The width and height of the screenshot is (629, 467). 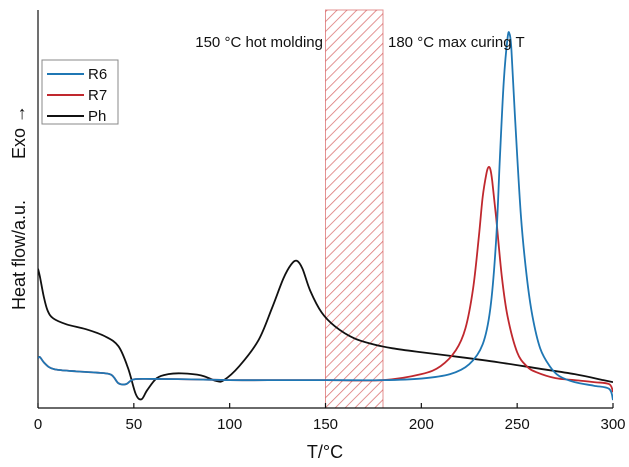 I want to click on shaded-region-hot-molding-to-curing, so click(x=354, y=209).